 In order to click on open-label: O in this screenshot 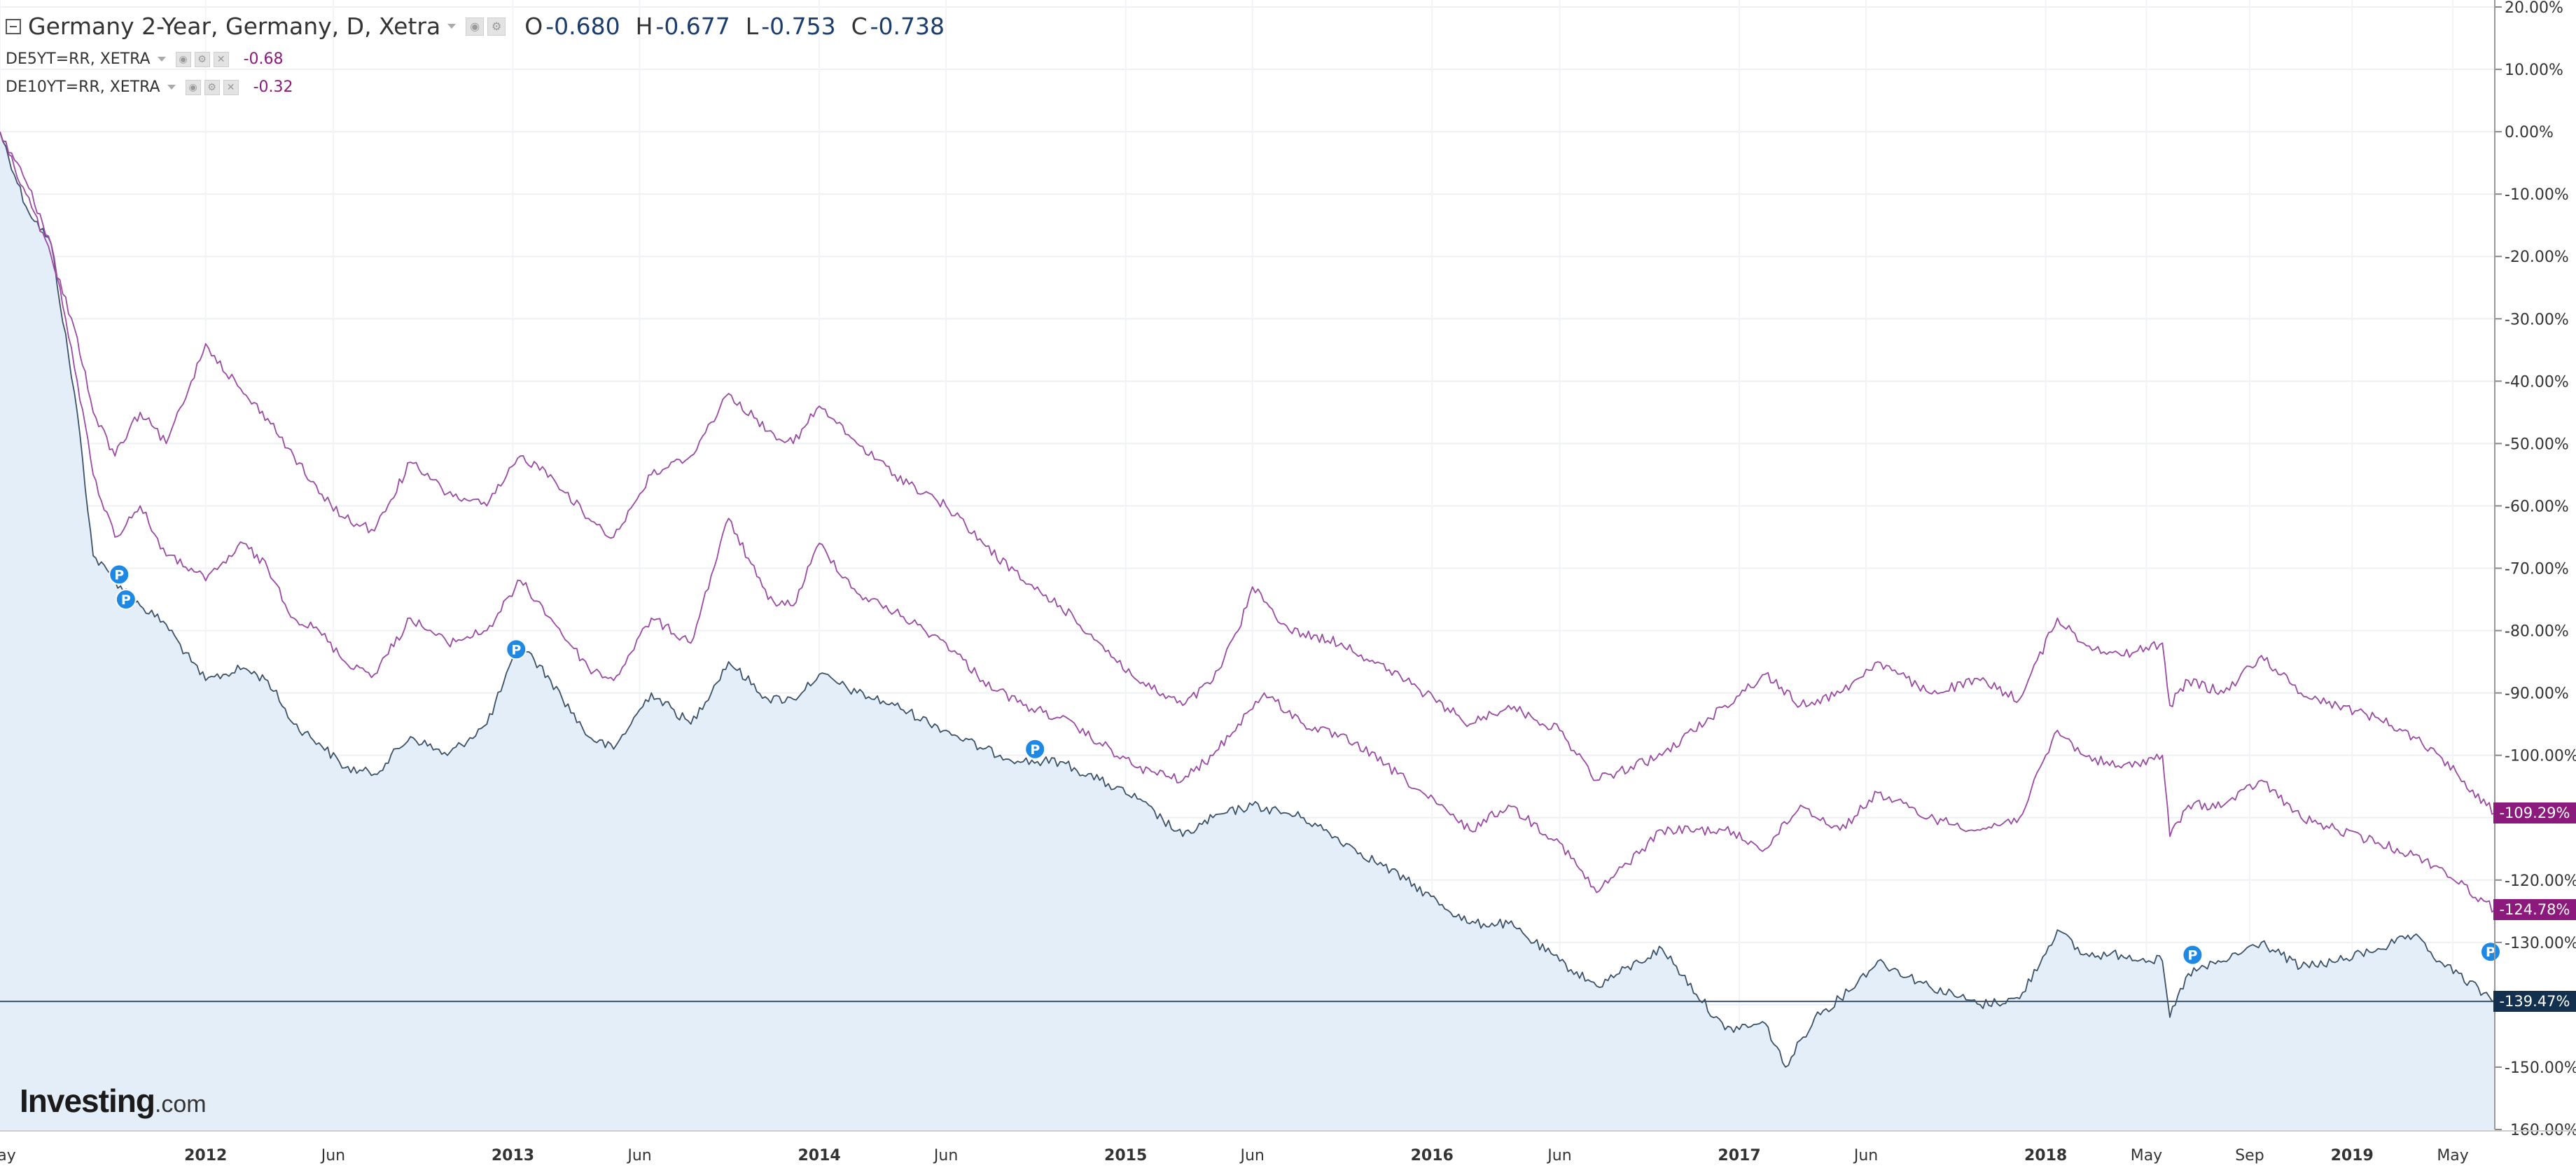, I will do `click(533, 26)`.